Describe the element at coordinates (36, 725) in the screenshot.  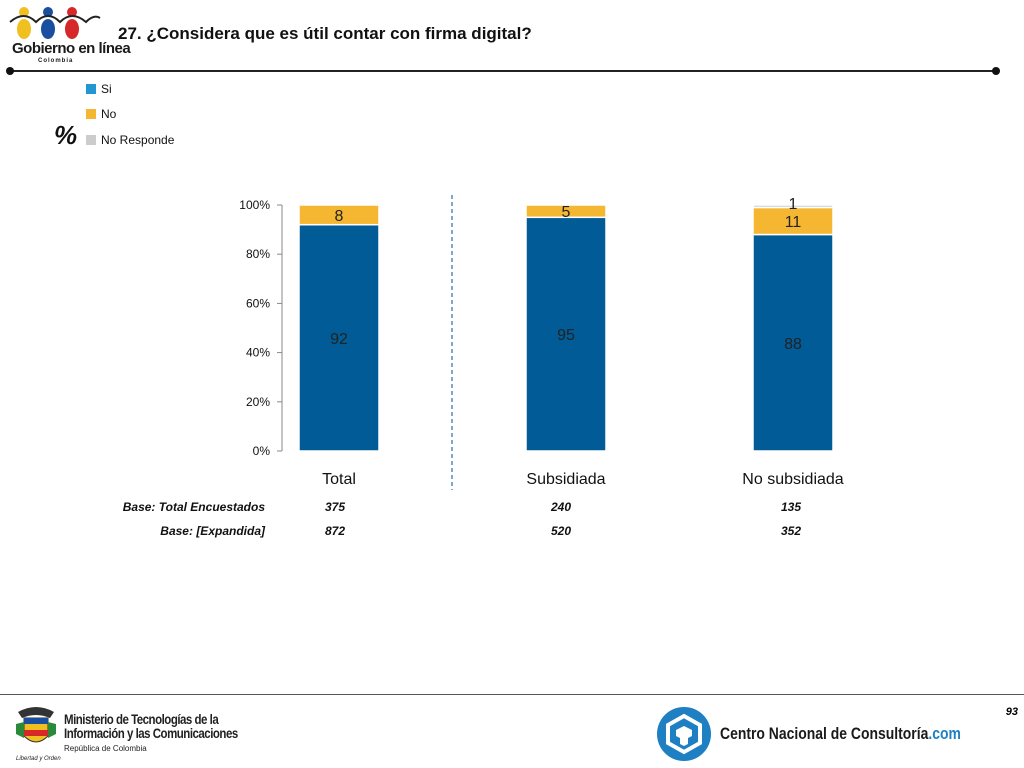
I see `colombia-coat-of-arms-icon` at that location.